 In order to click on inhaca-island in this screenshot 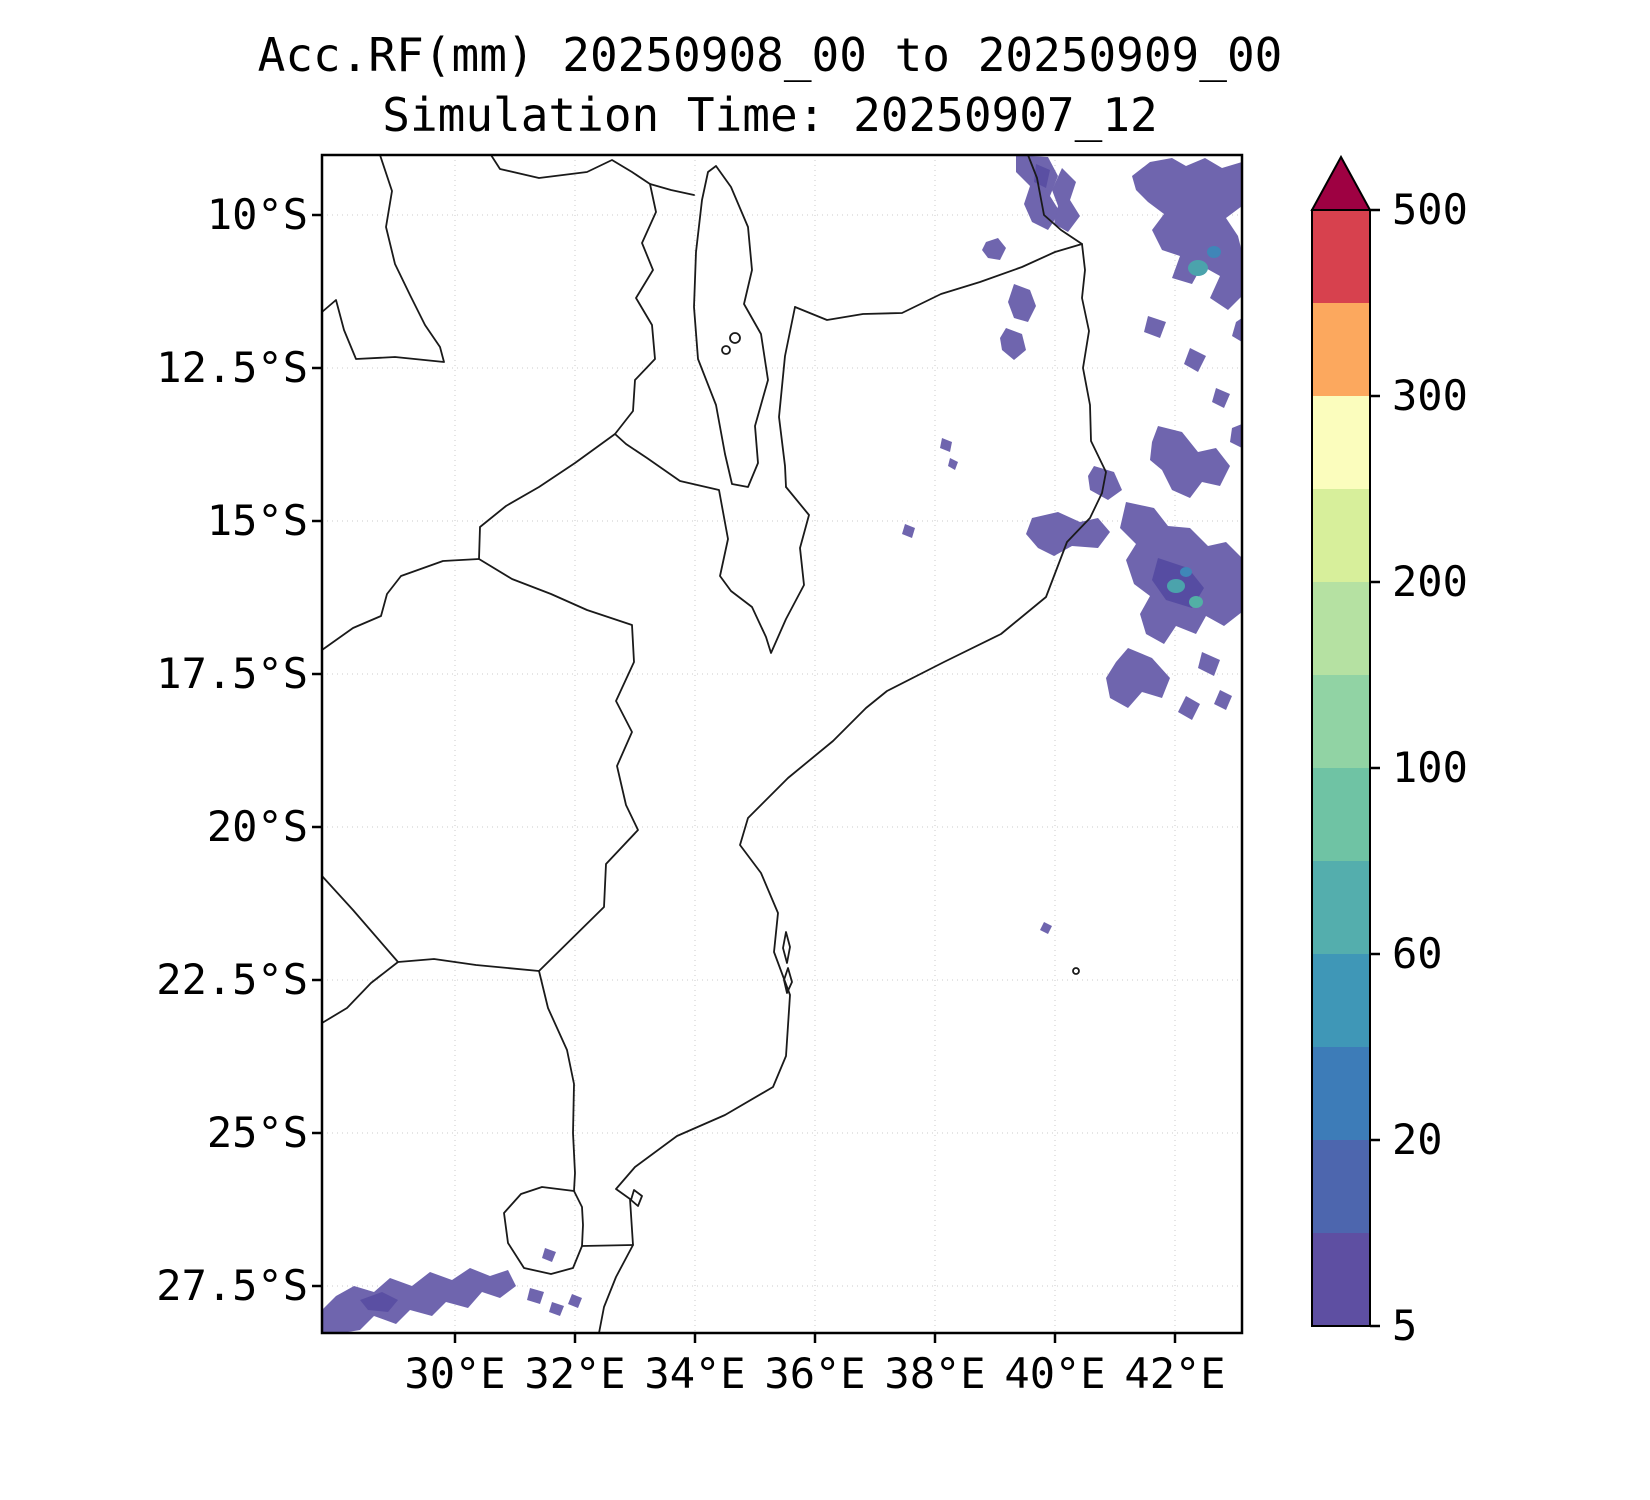, I will do `click(636, 1198)`.